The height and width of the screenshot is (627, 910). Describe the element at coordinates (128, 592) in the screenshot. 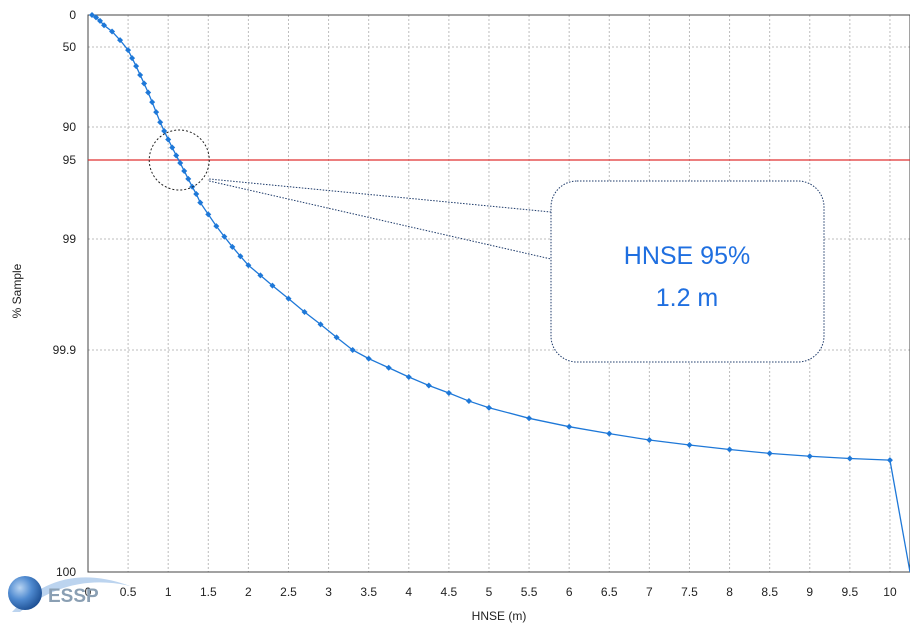

I see `x-tick-label: 0.5` at that location.